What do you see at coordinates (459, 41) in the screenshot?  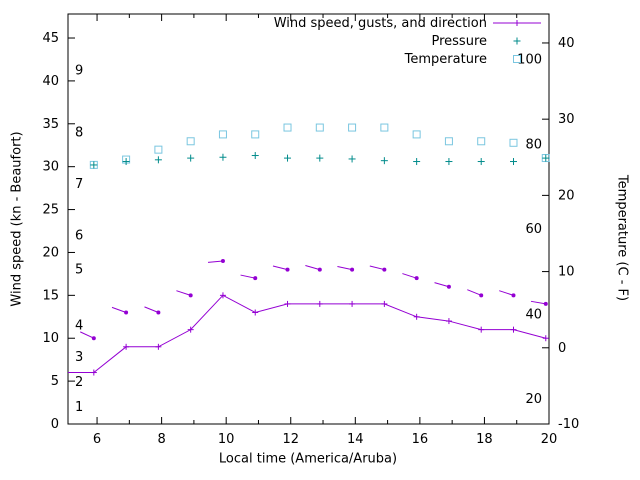 I see `svg-text: Pressure` at bounding box center [459, 41].